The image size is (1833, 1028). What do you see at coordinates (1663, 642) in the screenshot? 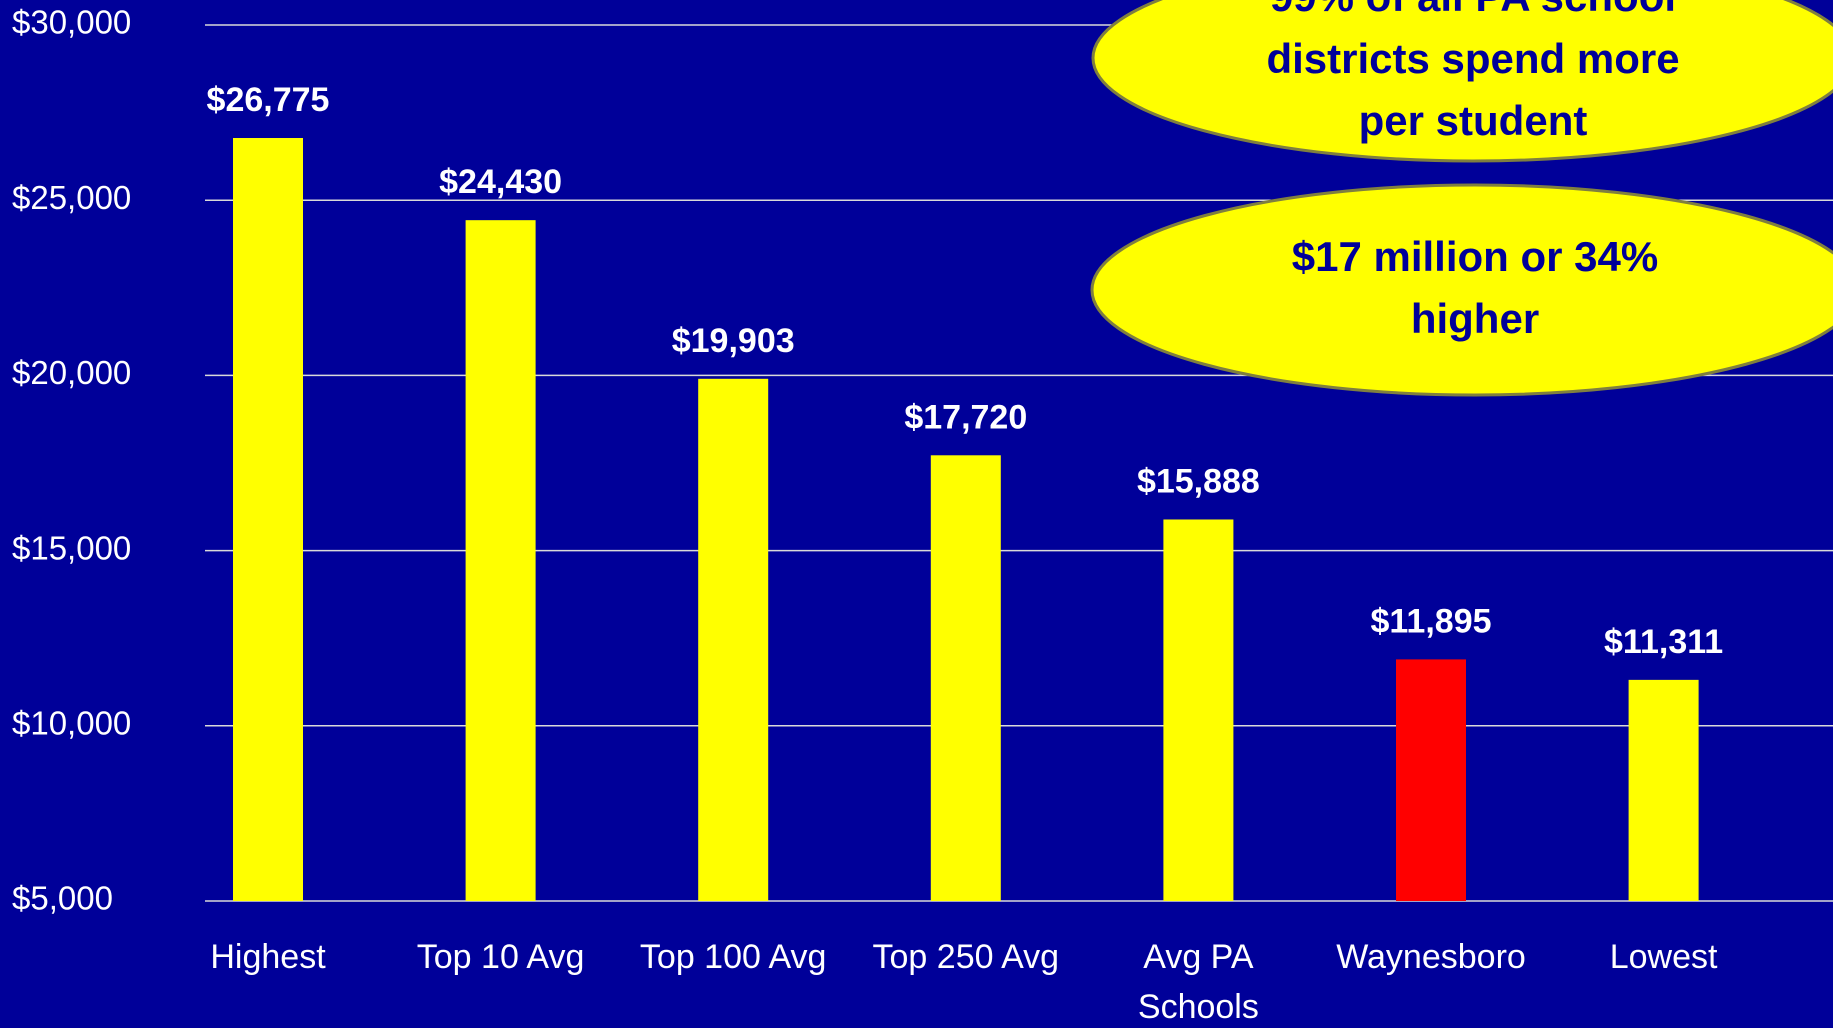
I see `value-label: $11,311` at bounding box center [1663, 642].